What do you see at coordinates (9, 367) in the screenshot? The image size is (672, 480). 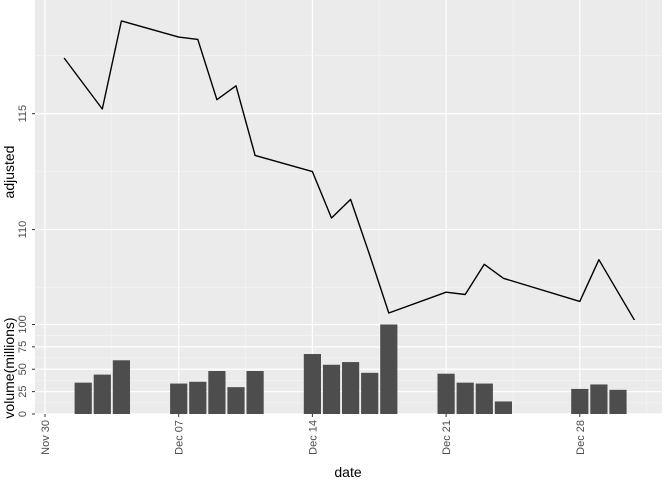 I see `volume-y-axis-label: volume(millions)` at bounding box center [9, 367].